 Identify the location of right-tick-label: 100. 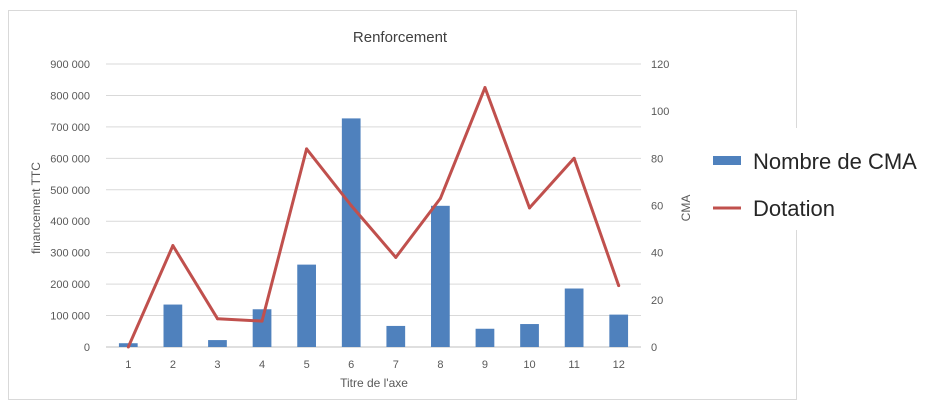
(660, 112).